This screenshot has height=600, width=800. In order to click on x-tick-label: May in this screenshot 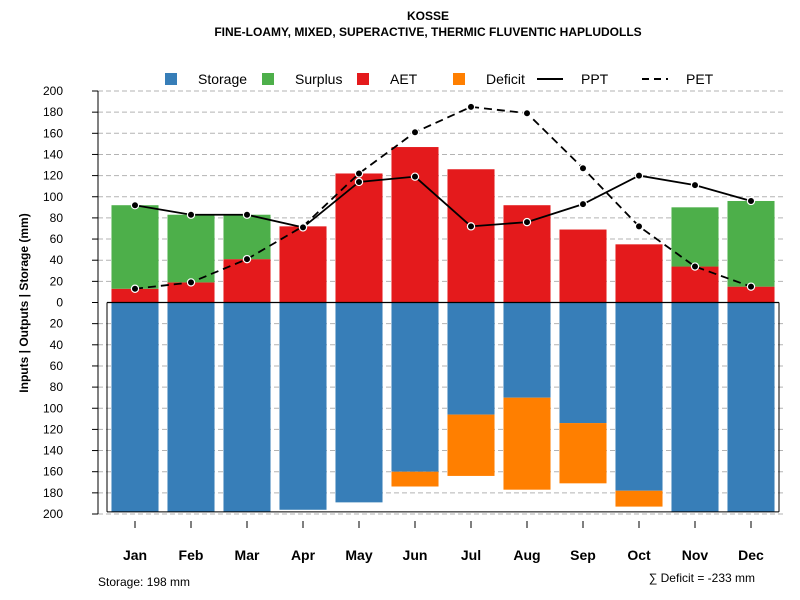, I will do `click(358, 555)`.